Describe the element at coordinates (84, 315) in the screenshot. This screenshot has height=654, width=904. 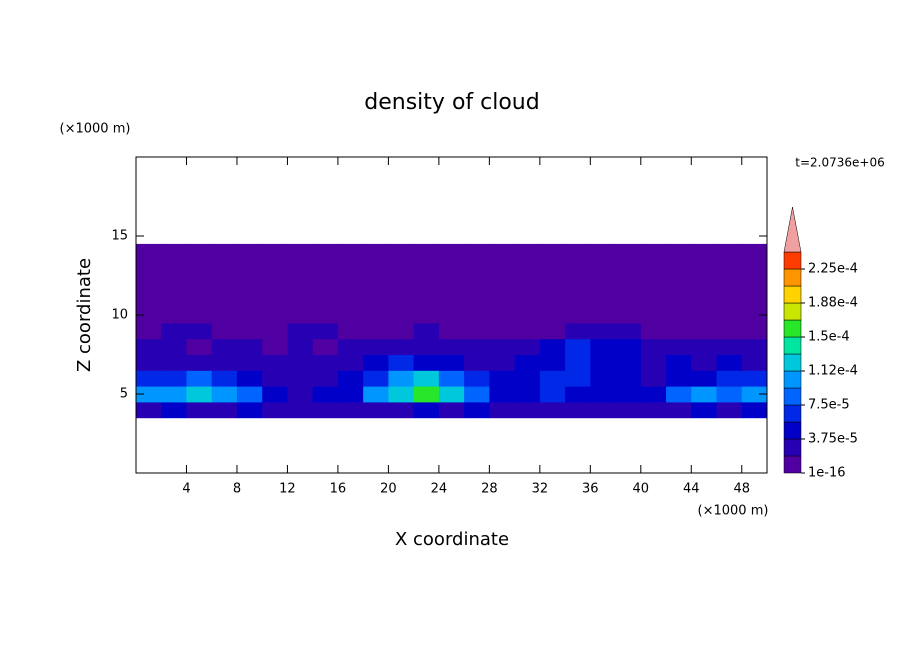
I see `y-axis-label: Z coordinate` at that location.